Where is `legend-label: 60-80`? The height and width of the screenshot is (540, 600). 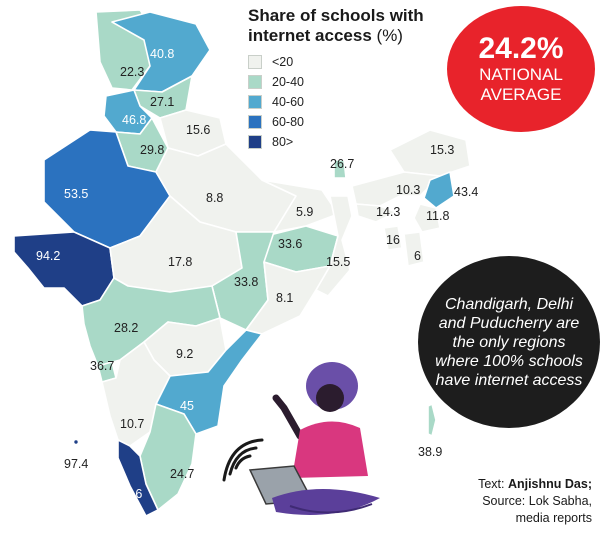 legend-label: 60-80 is located at coordinates (288, 122).